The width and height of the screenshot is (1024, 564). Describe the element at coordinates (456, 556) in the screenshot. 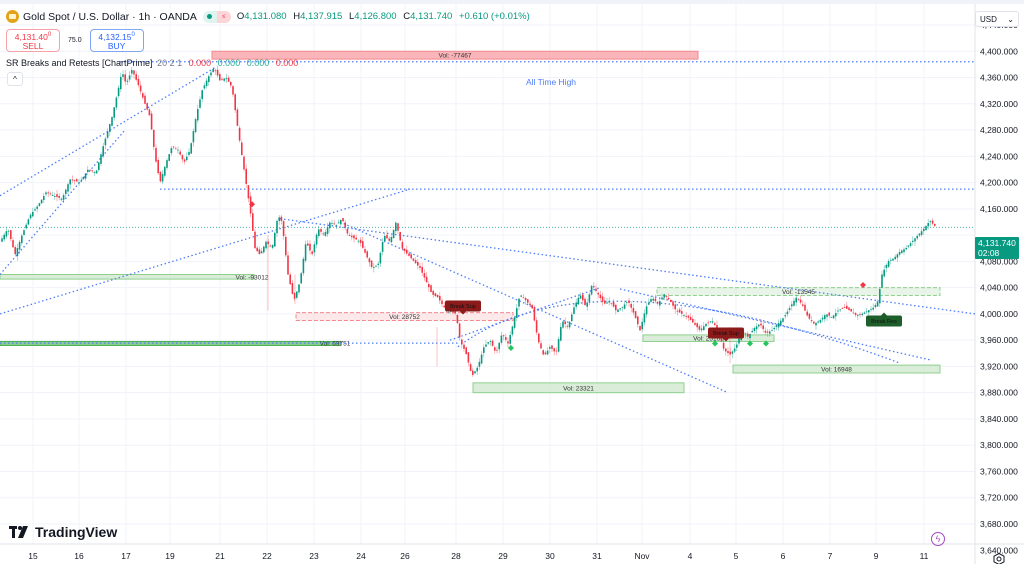

I see `svg-text: 28` at that location.